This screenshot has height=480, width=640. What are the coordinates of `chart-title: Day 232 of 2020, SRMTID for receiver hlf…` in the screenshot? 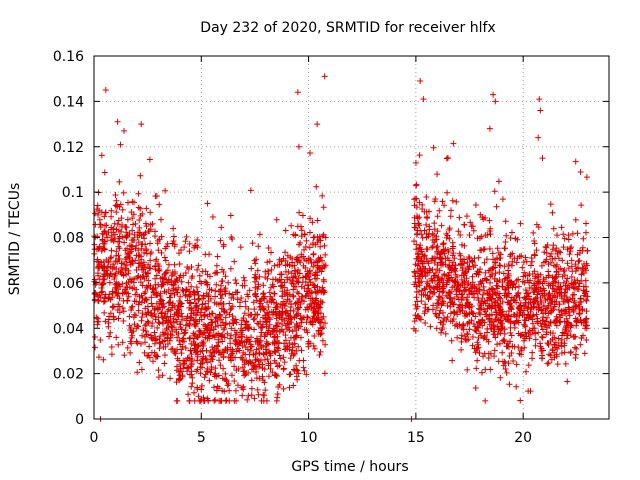 It's located at (347, 28).